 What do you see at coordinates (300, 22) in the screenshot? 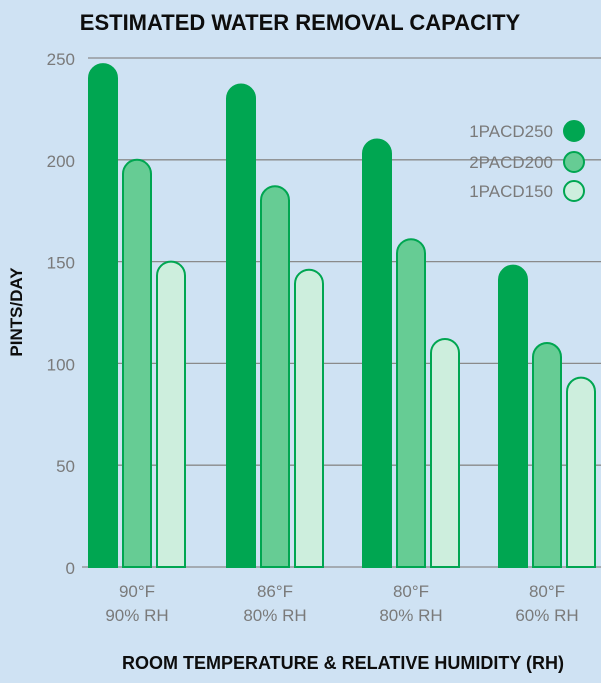
I see `chart-title: ESTIMATED WATER REMOVAL CAPACITY` at bounding box center [300, 22].